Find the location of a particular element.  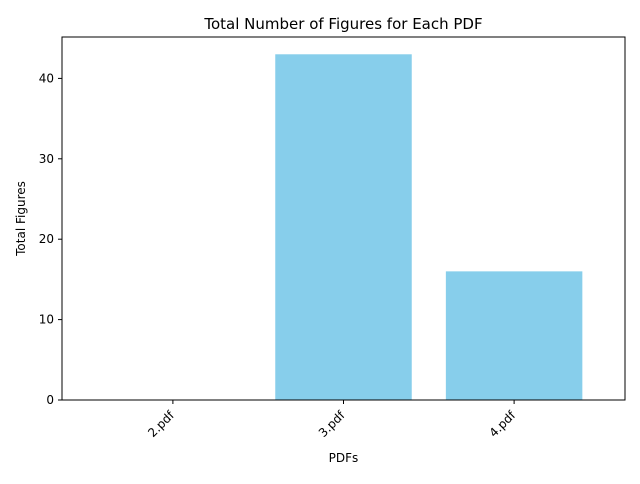

y-tick-label: 20 is located at coordinates (46, 239).